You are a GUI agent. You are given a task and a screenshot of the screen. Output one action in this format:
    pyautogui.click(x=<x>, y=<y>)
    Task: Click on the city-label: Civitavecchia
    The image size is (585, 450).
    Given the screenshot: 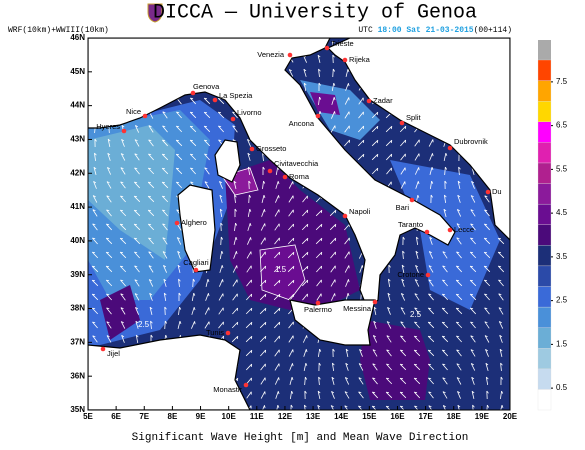 What is the action you would take?
    pyautogui.click(x=296, y=163)
    